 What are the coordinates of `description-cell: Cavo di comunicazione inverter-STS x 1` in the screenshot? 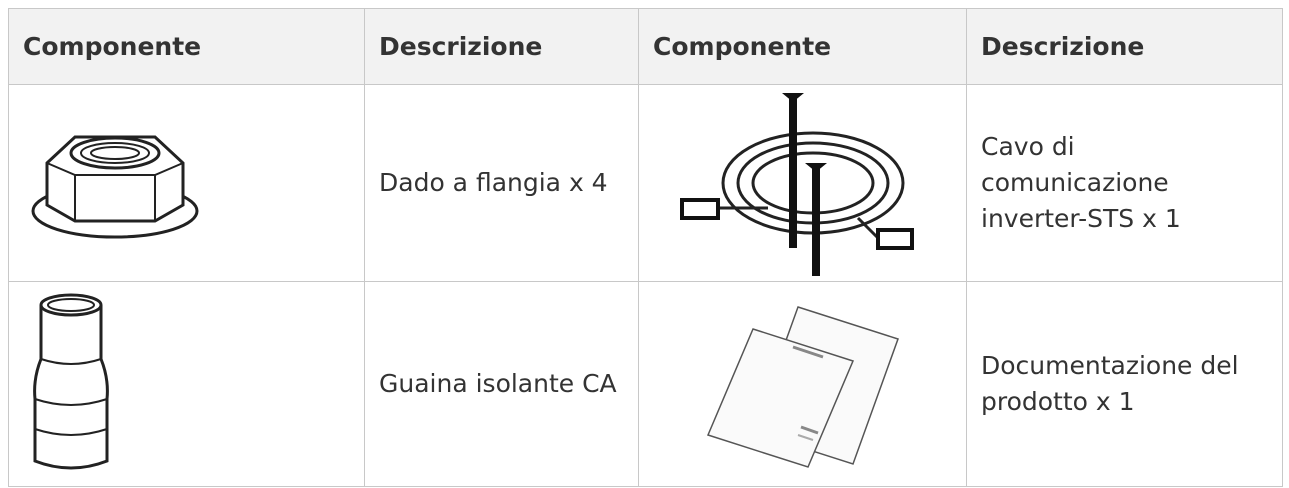 It's located at (1124, 183).